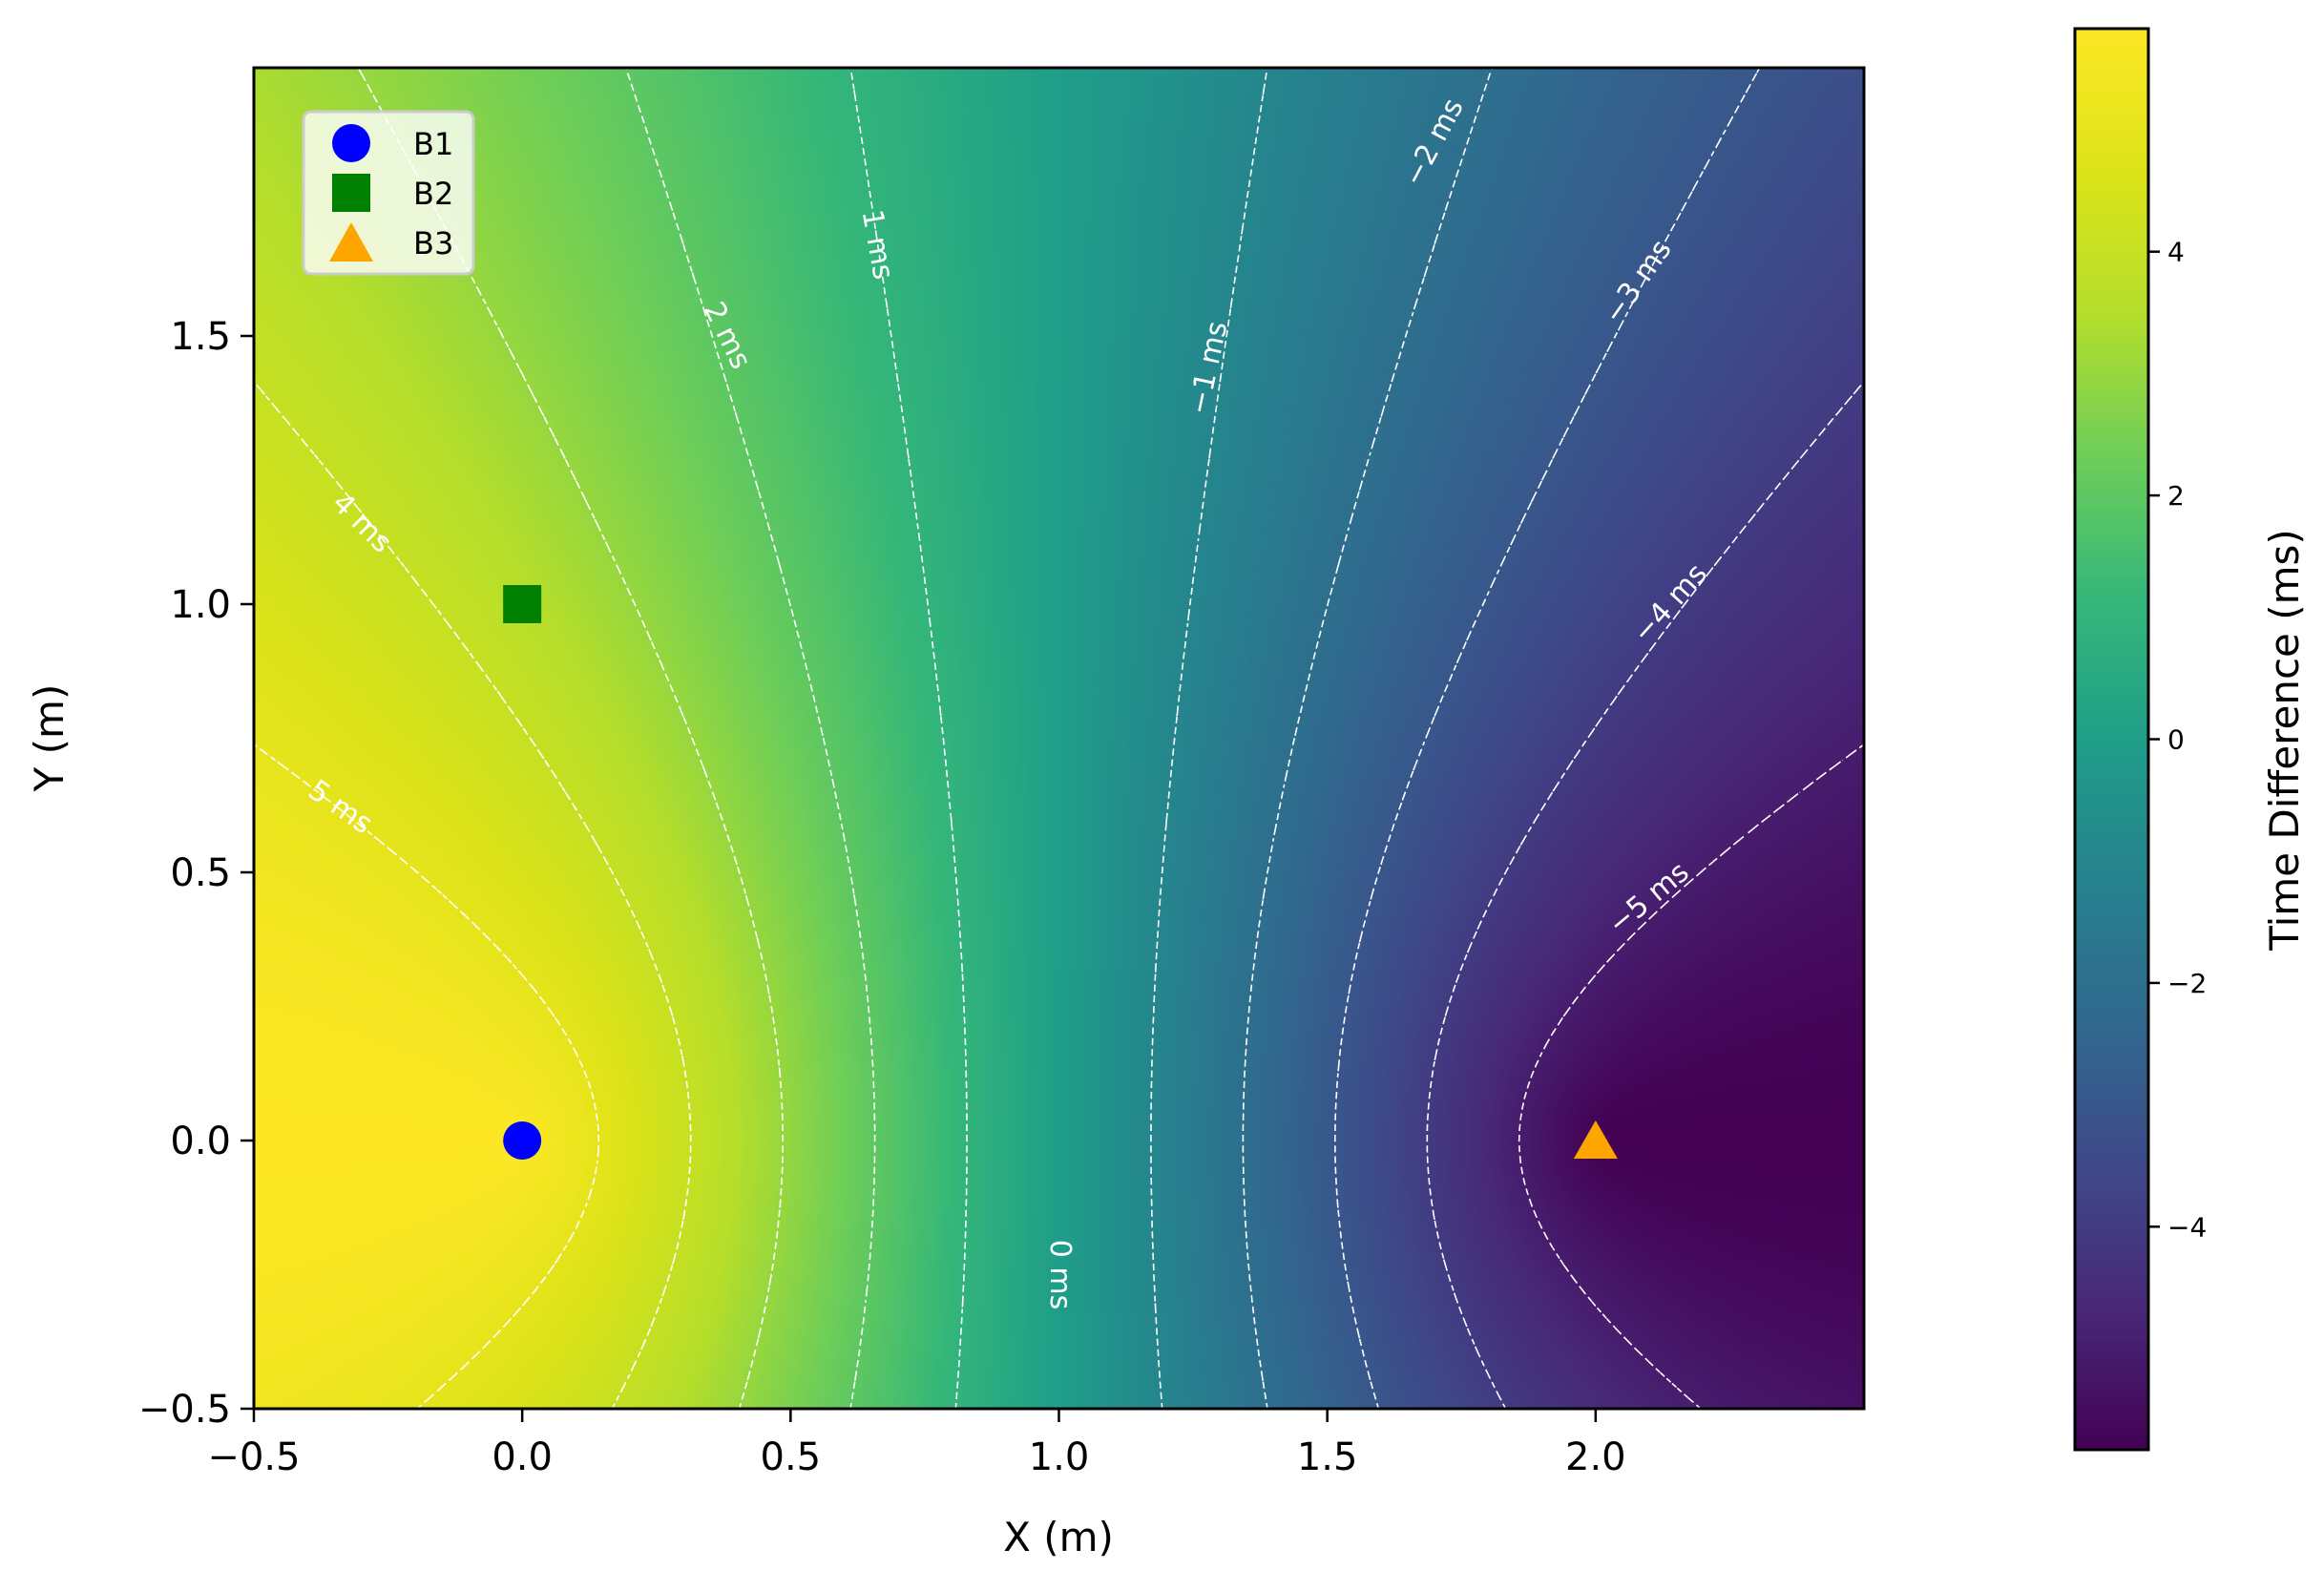 The width and height of the screenshot is (2324, 1591). What do you see at coordinates (2284, 740) in the screenshot?
I see `colorbar-label: Time Difference (ms)` at bounding box center [2284, 740].